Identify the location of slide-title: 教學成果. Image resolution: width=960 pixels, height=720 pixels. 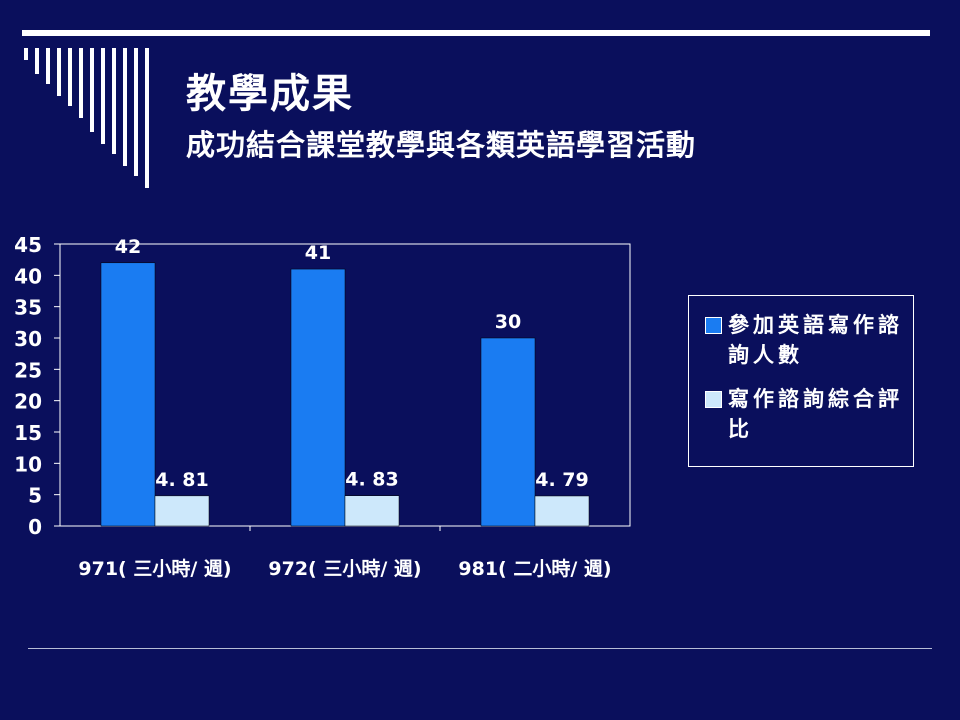
(270, 94).